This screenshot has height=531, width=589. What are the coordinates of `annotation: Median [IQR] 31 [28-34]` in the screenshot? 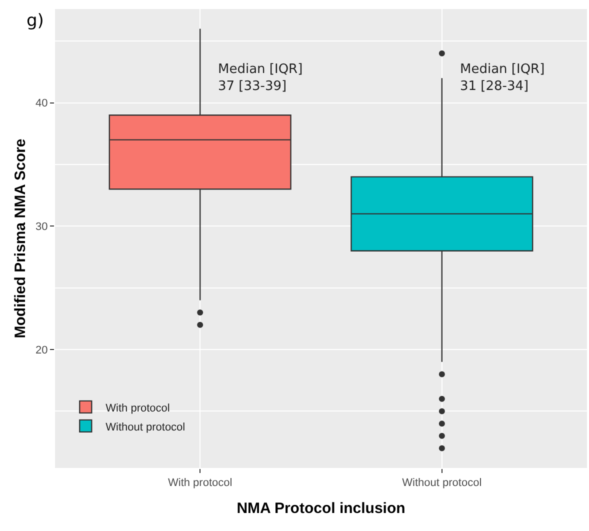 It's located at (502, 78).